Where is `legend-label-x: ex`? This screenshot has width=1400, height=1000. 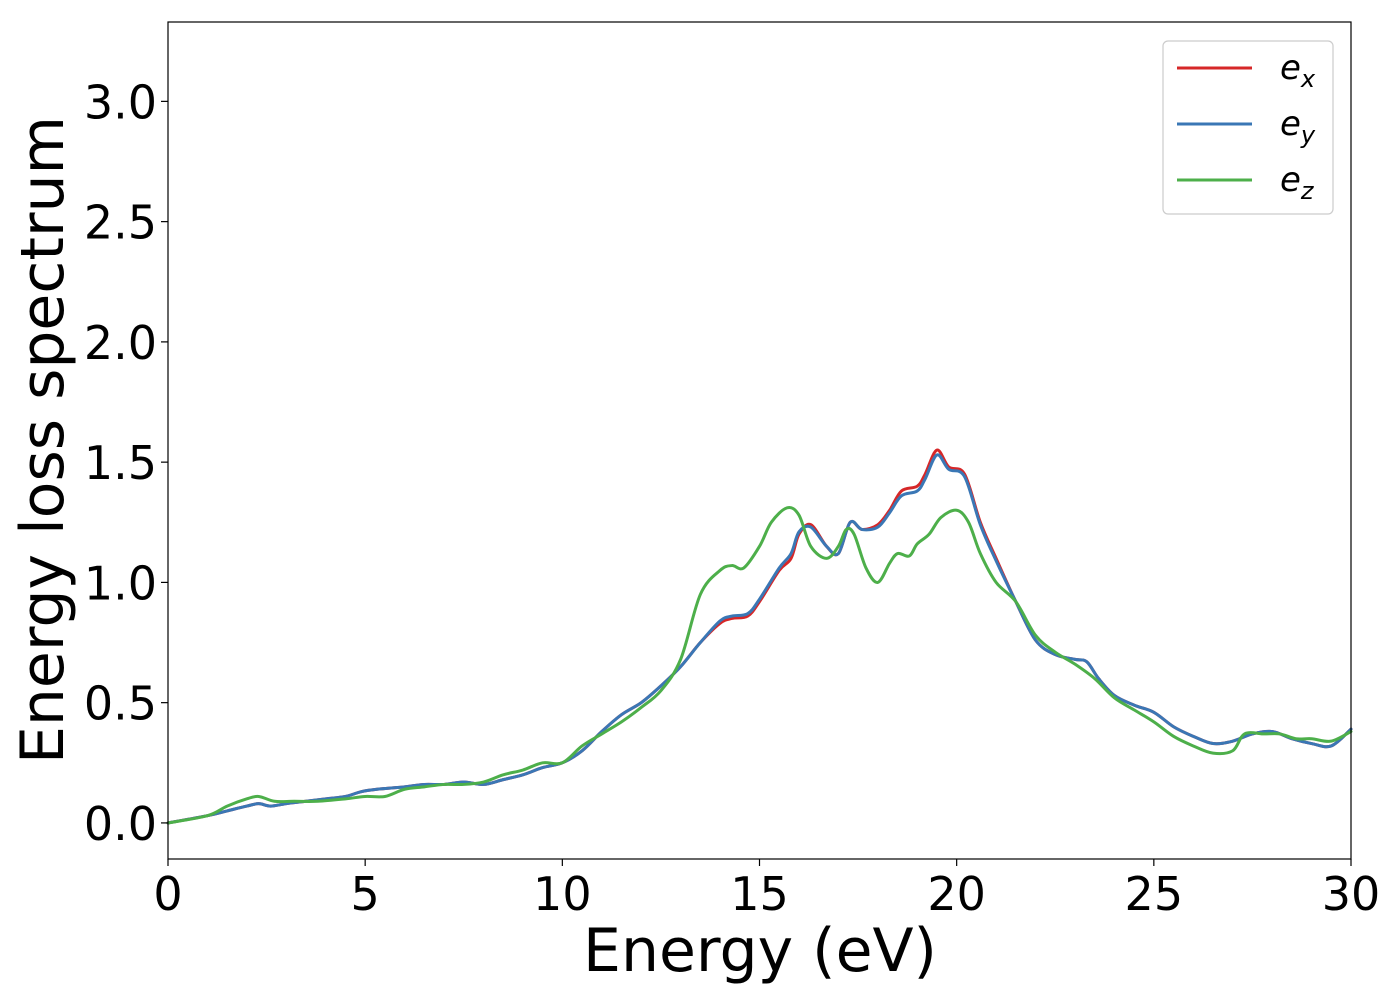 legend-label-x: ex is located at coordinates (1298, 70).